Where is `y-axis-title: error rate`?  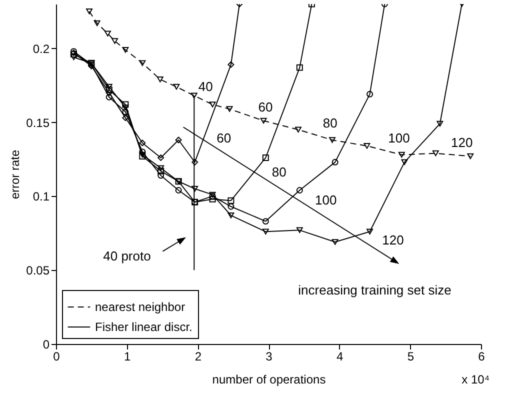 y-axis-title: error rate is located at coordinates (15, 175).